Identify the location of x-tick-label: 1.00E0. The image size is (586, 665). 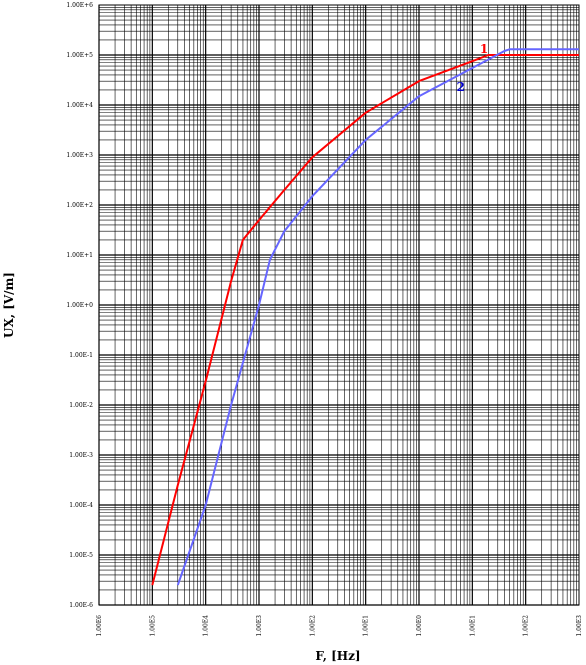
(419, 626).